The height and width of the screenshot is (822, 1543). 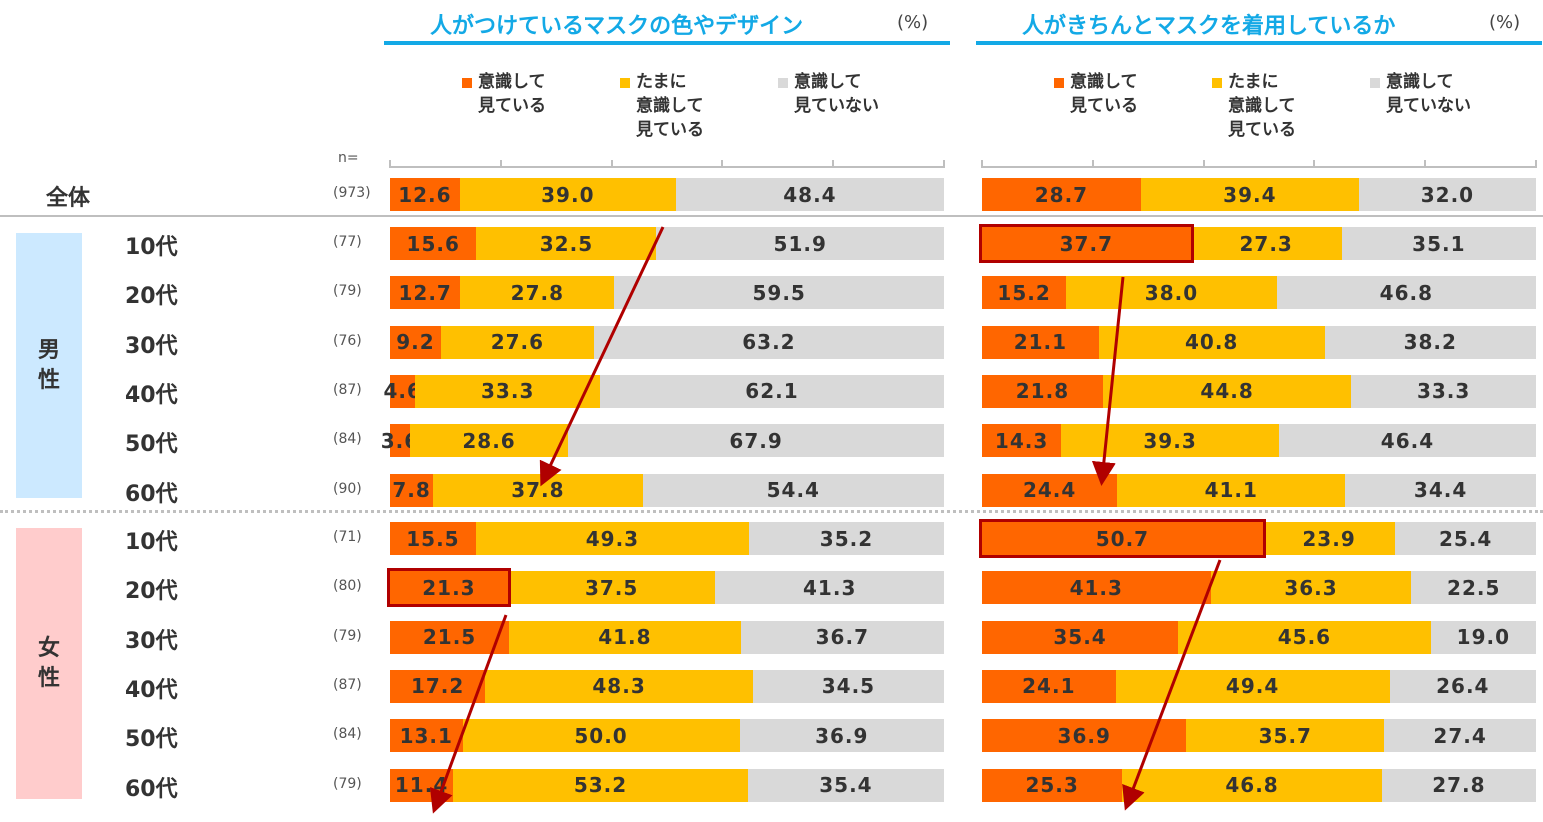 What do you see at coordinates (1259, 785) in the screenshot?
I see `stacked-bar: 25.3 46.8 27.8` at bounding box center [1259, 785].